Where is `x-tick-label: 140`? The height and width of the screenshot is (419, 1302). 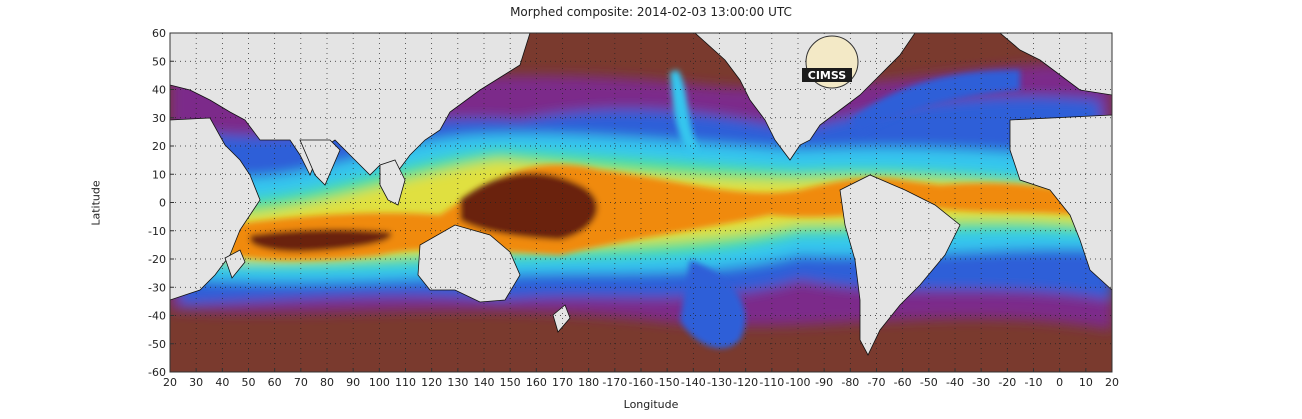 x-tick-label: 140 is located at coordinates (484, 382).